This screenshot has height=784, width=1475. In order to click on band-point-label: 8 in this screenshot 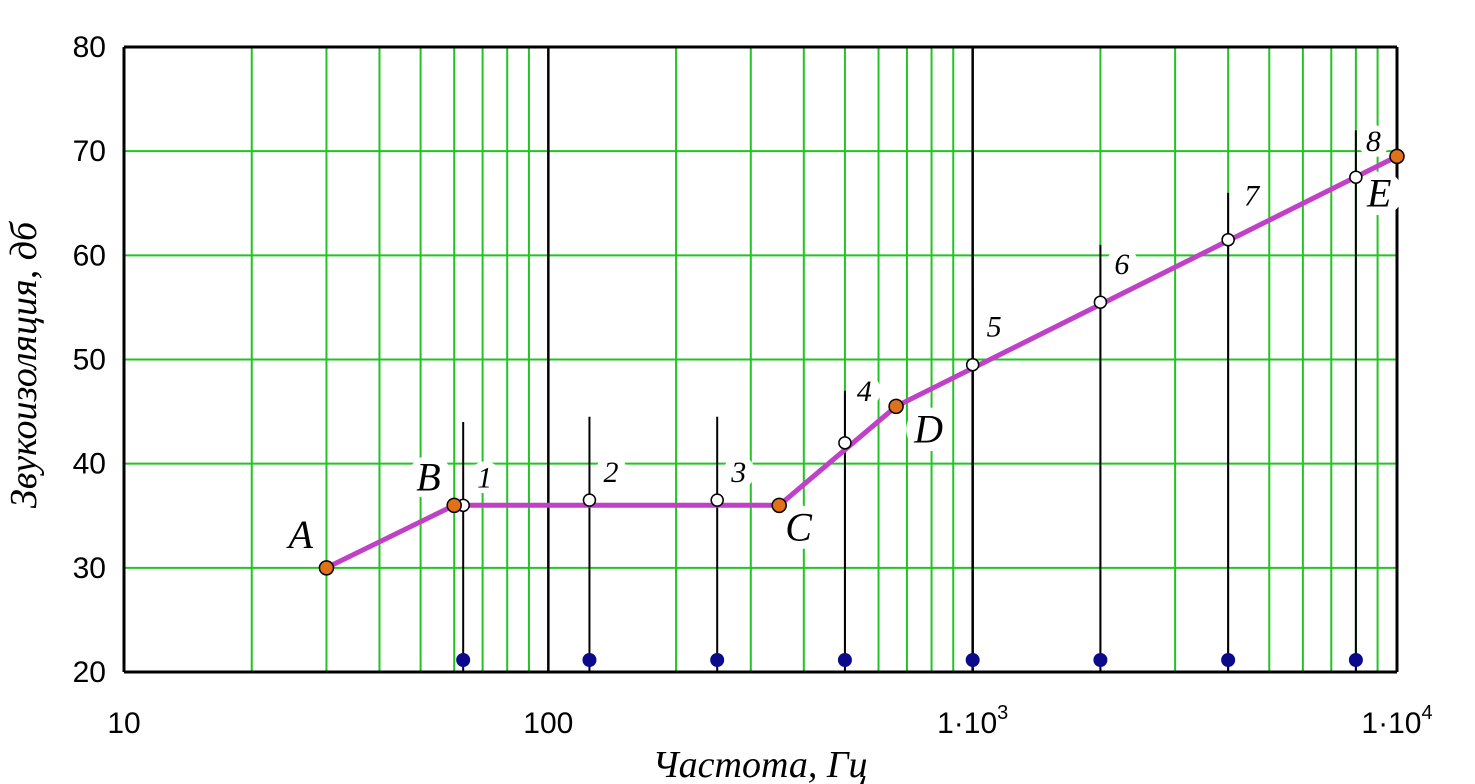, I will do `click(1373, 141)`.